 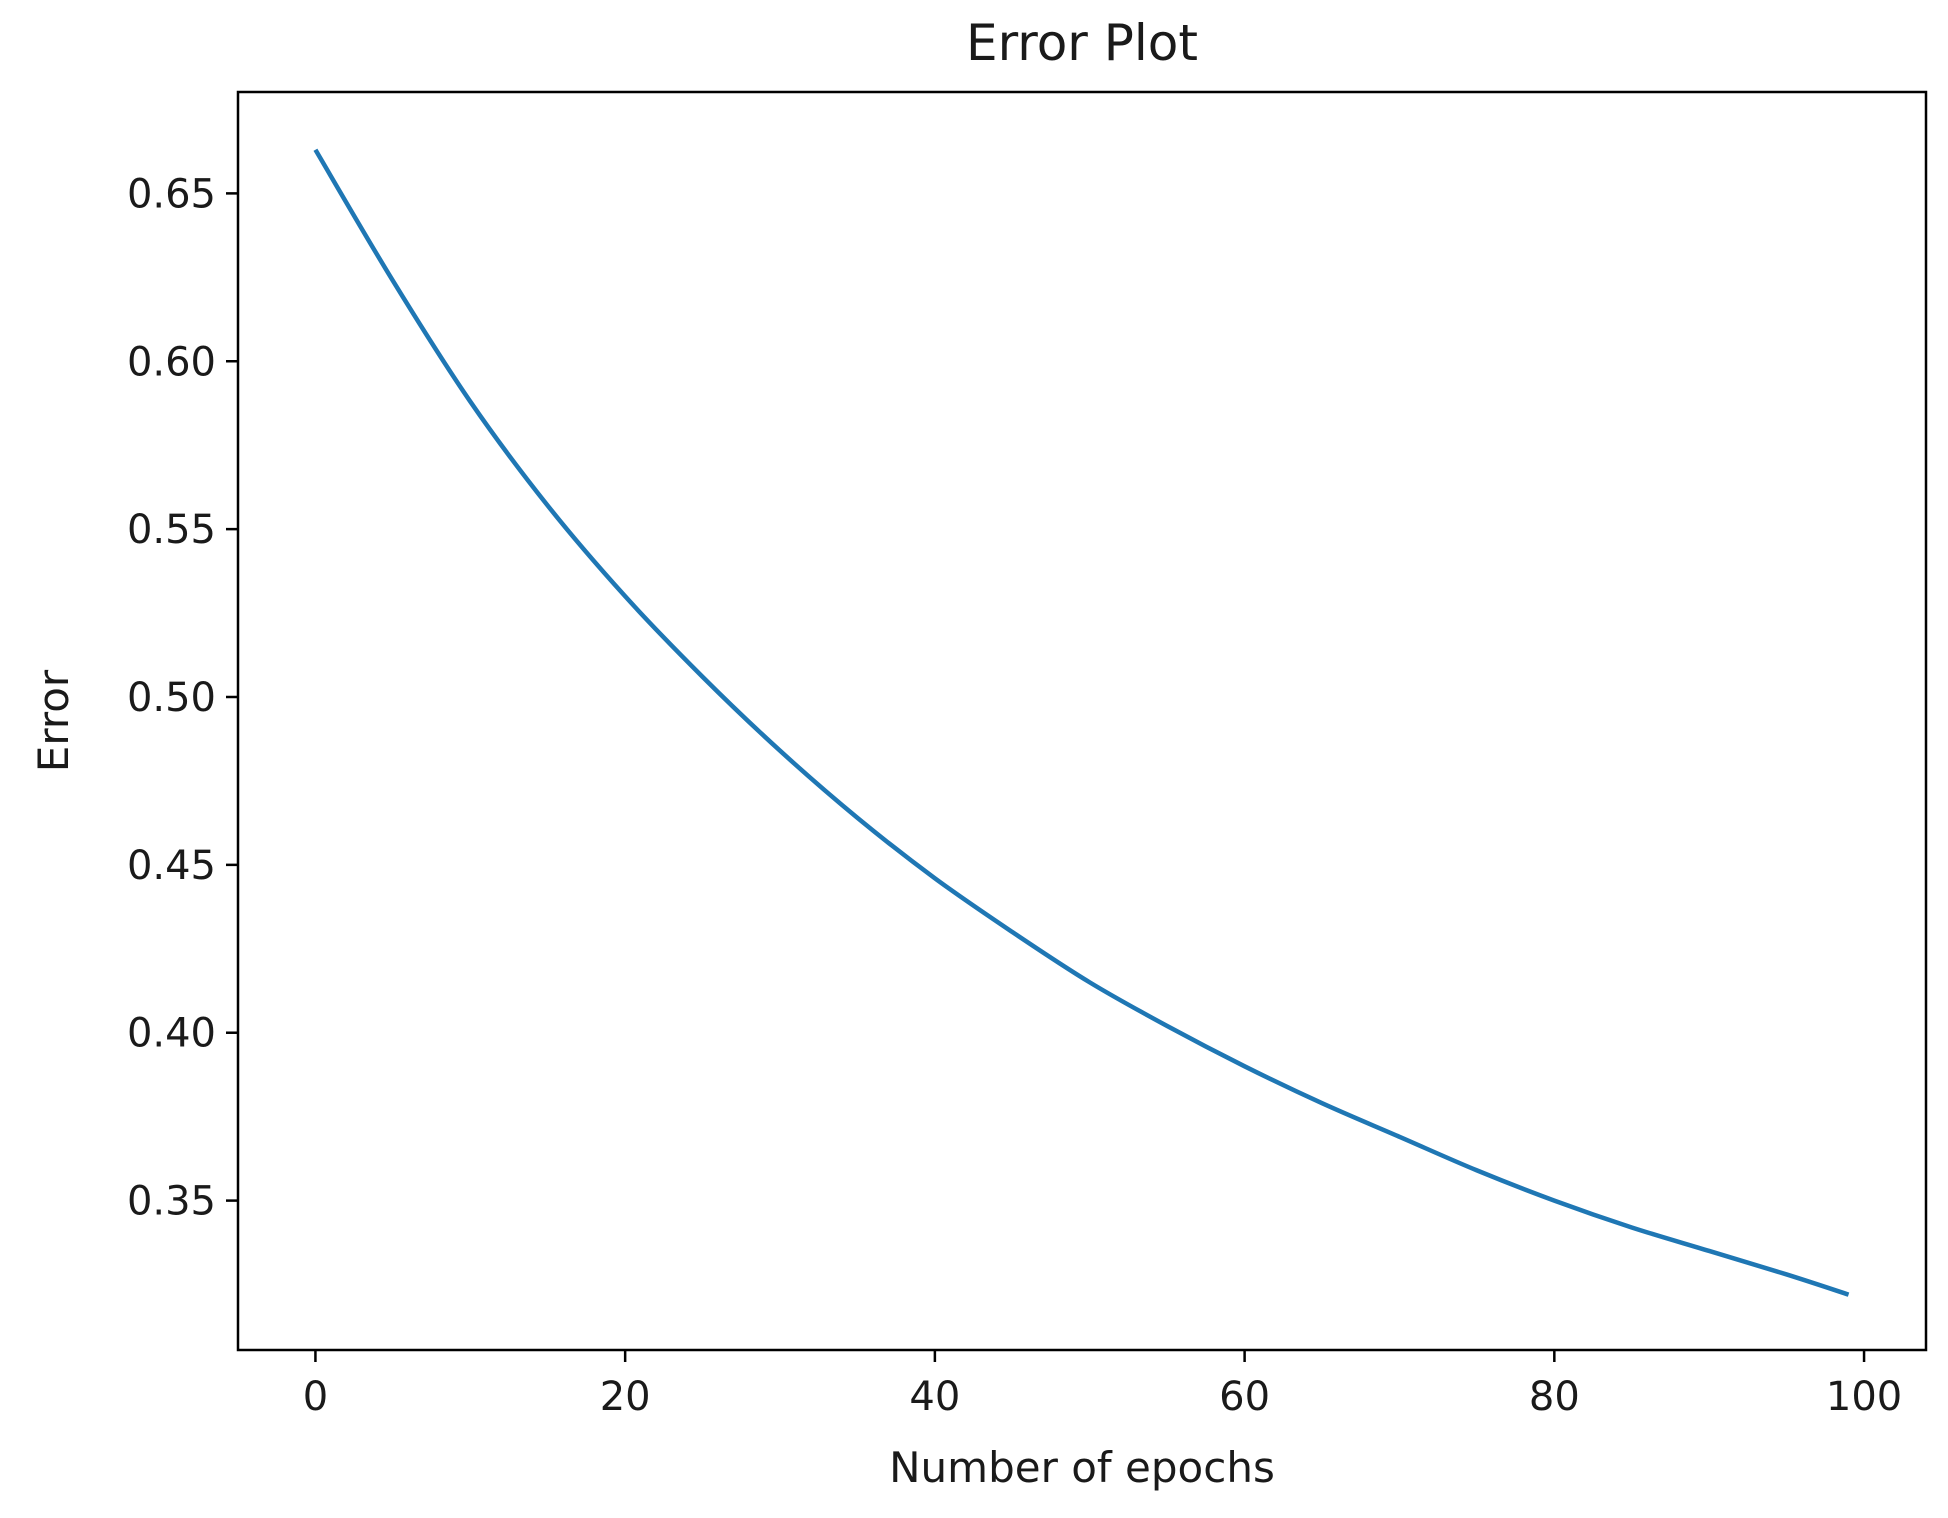 I want to click on y-tick-label: 0.55, so click(x=171, y=530).